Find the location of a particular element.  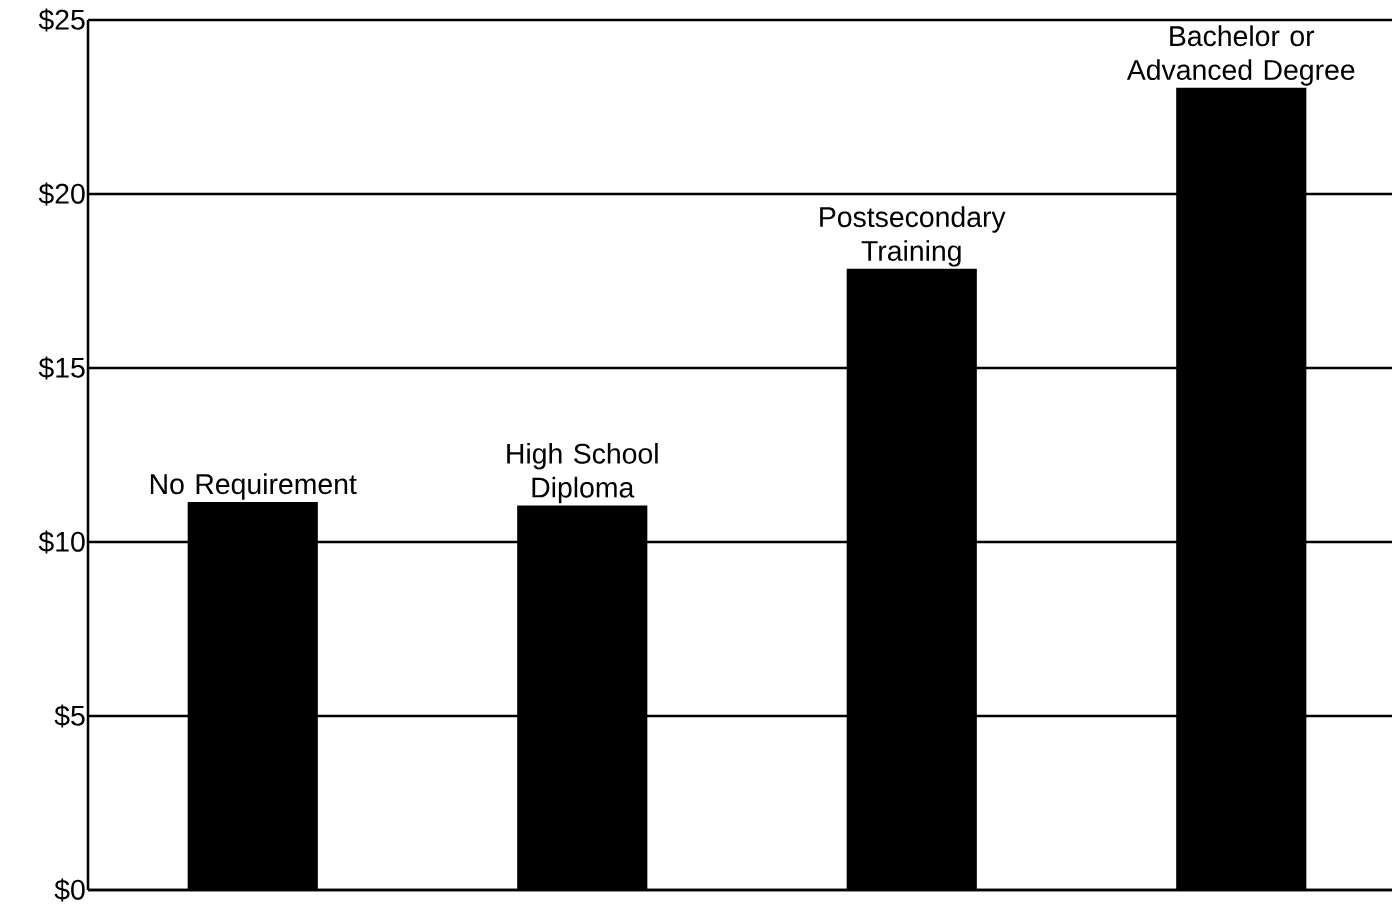

y-tick-label: $5 is located at coordinates (69, 716).